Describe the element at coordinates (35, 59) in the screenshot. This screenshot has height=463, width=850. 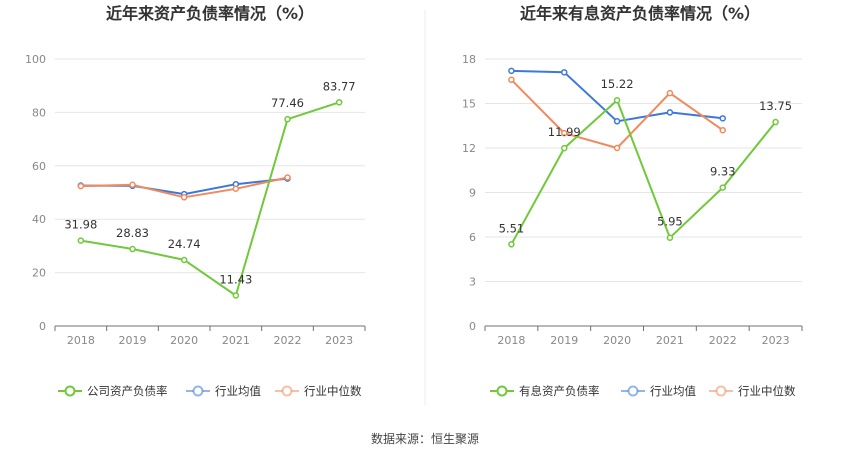
I see `y-tick-label: 100` at that location.